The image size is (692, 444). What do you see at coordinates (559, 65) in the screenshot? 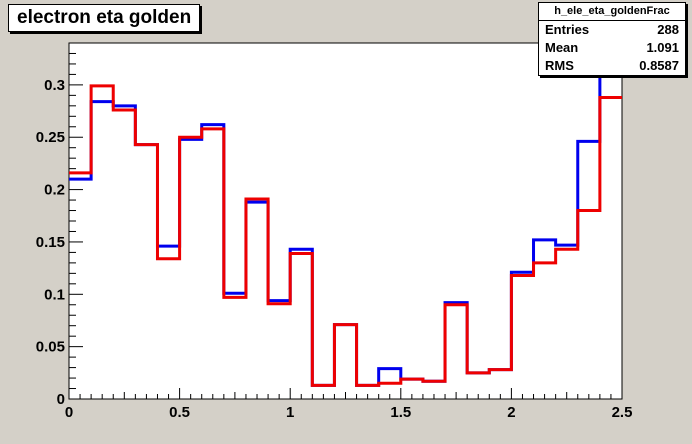
I see `stats-label: RMS` at bounding box center [559, 65].